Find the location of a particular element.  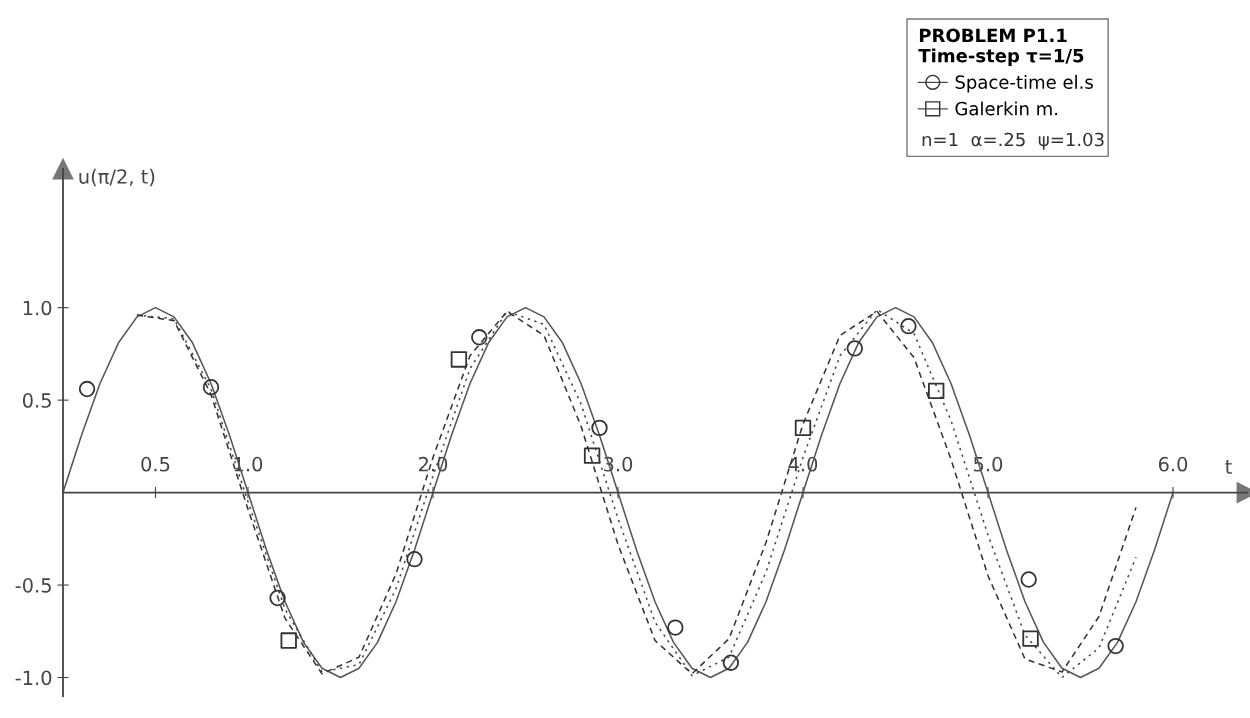

x-tick-label: 0.5 is located at coordinates (155, 464).